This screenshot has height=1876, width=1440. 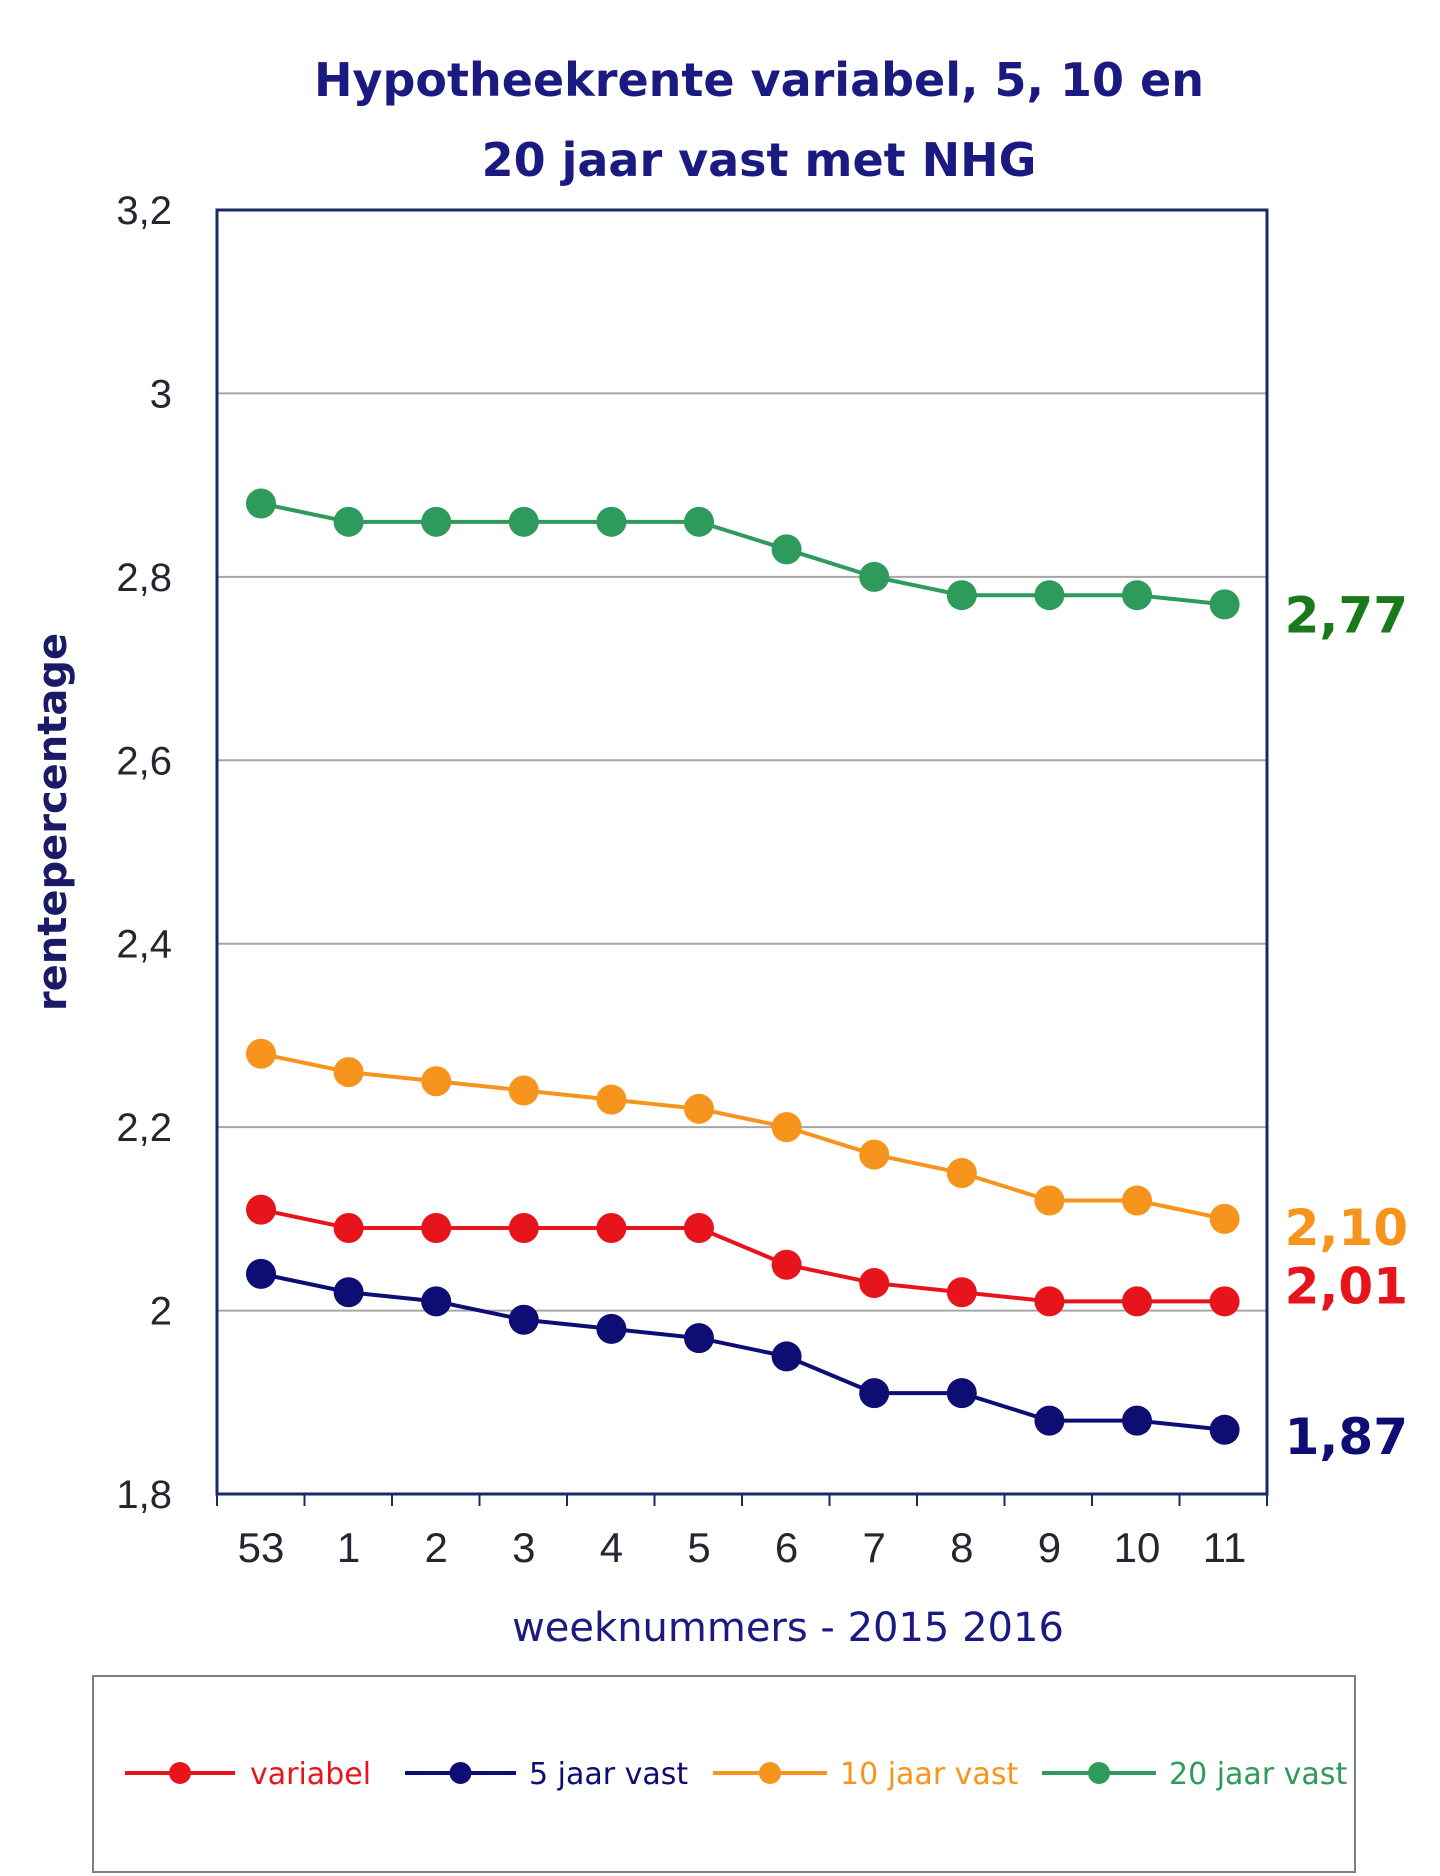 I want to click on legend-label: 10 jaar vast, so click(x=929, y=1774).